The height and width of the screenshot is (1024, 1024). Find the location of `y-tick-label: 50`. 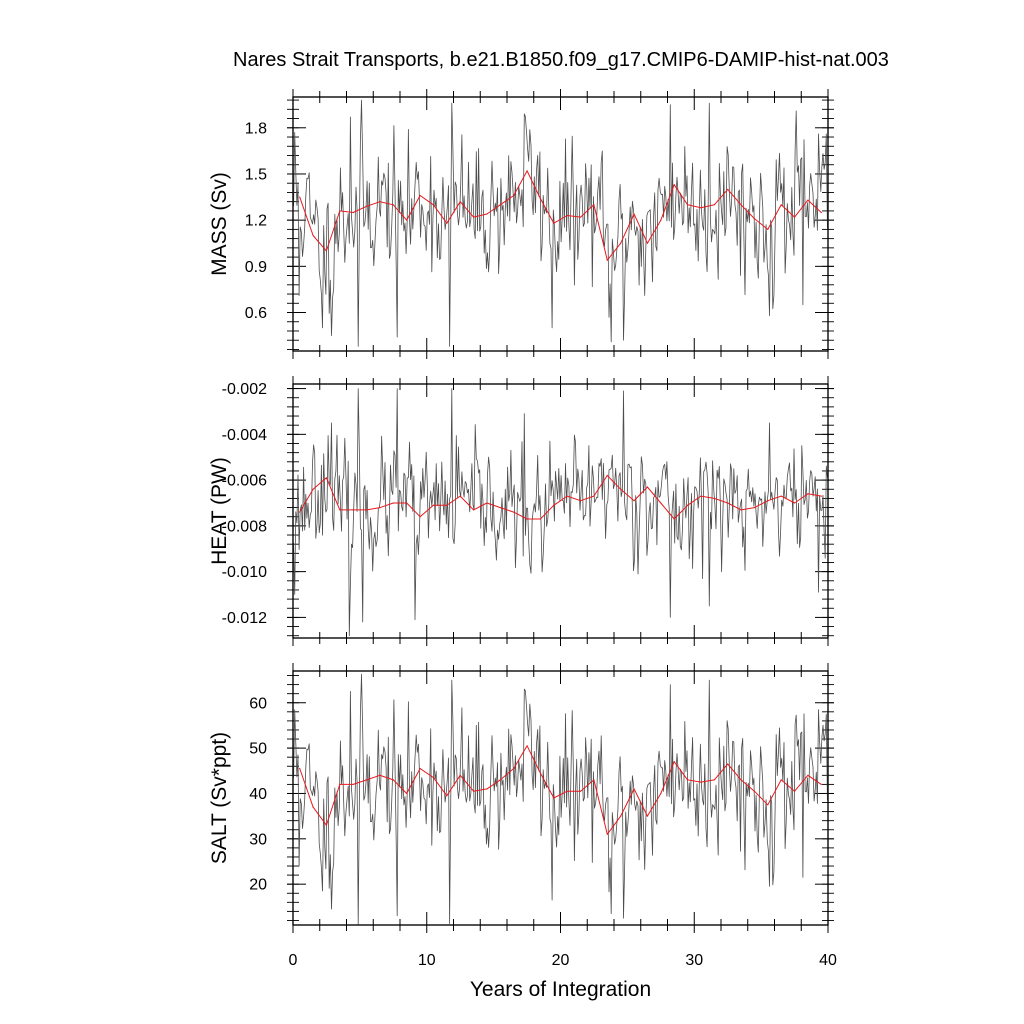

y-tick-label: 50 is located at coordinates (258, 749).